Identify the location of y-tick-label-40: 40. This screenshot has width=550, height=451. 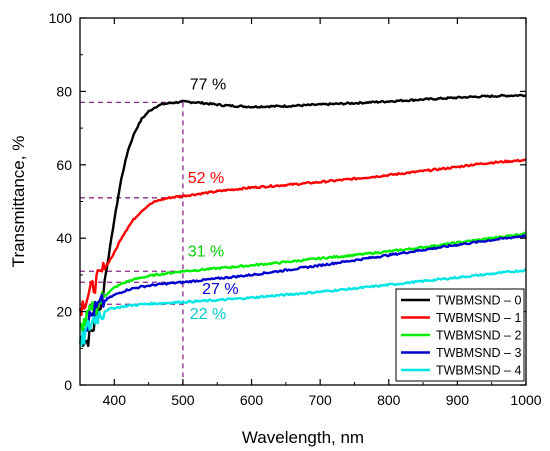
(64, 238).